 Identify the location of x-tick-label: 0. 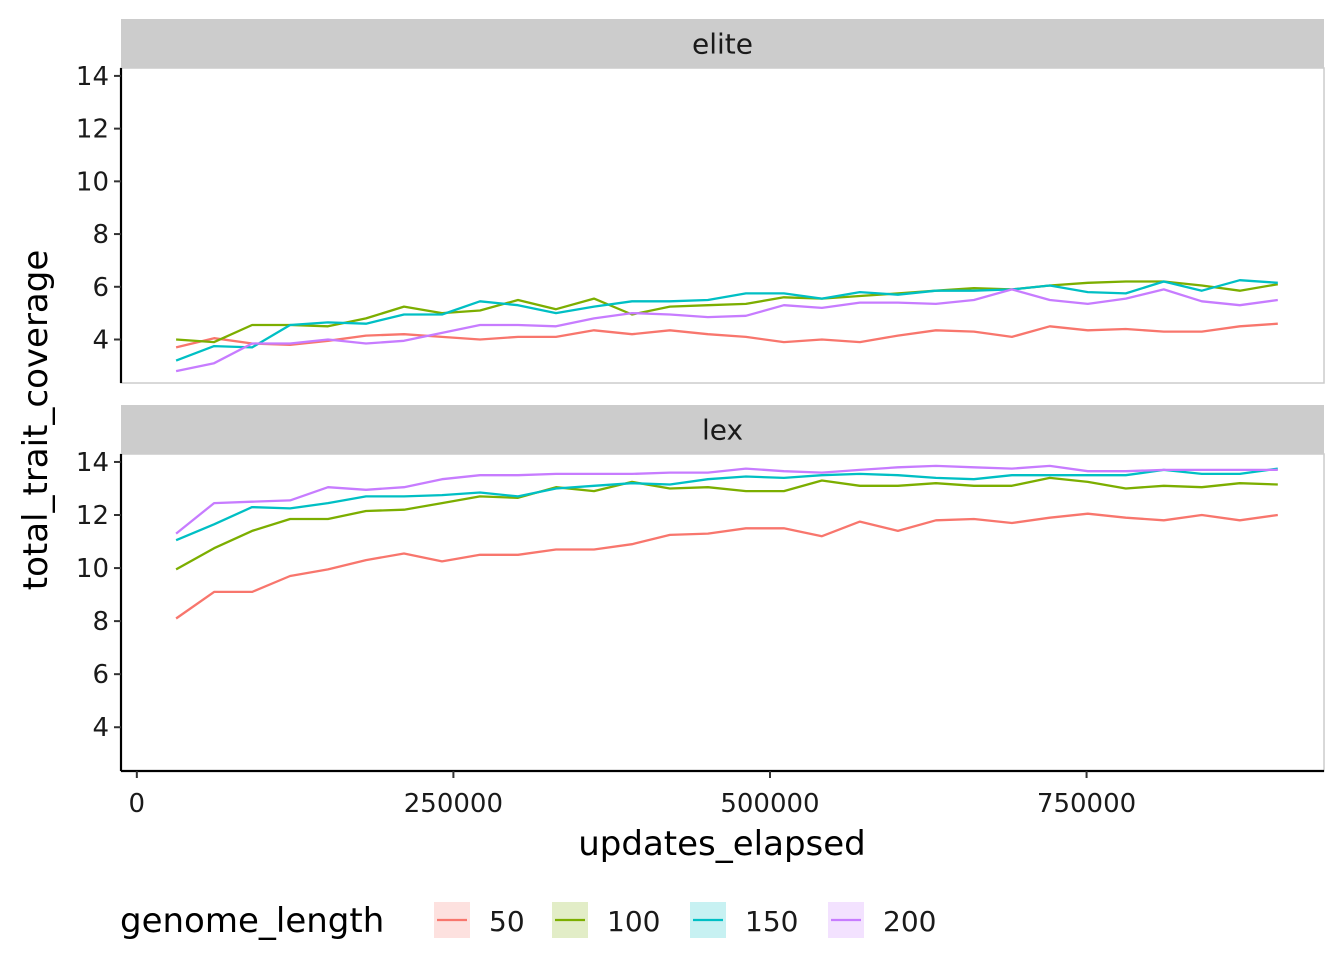
(137, 804).